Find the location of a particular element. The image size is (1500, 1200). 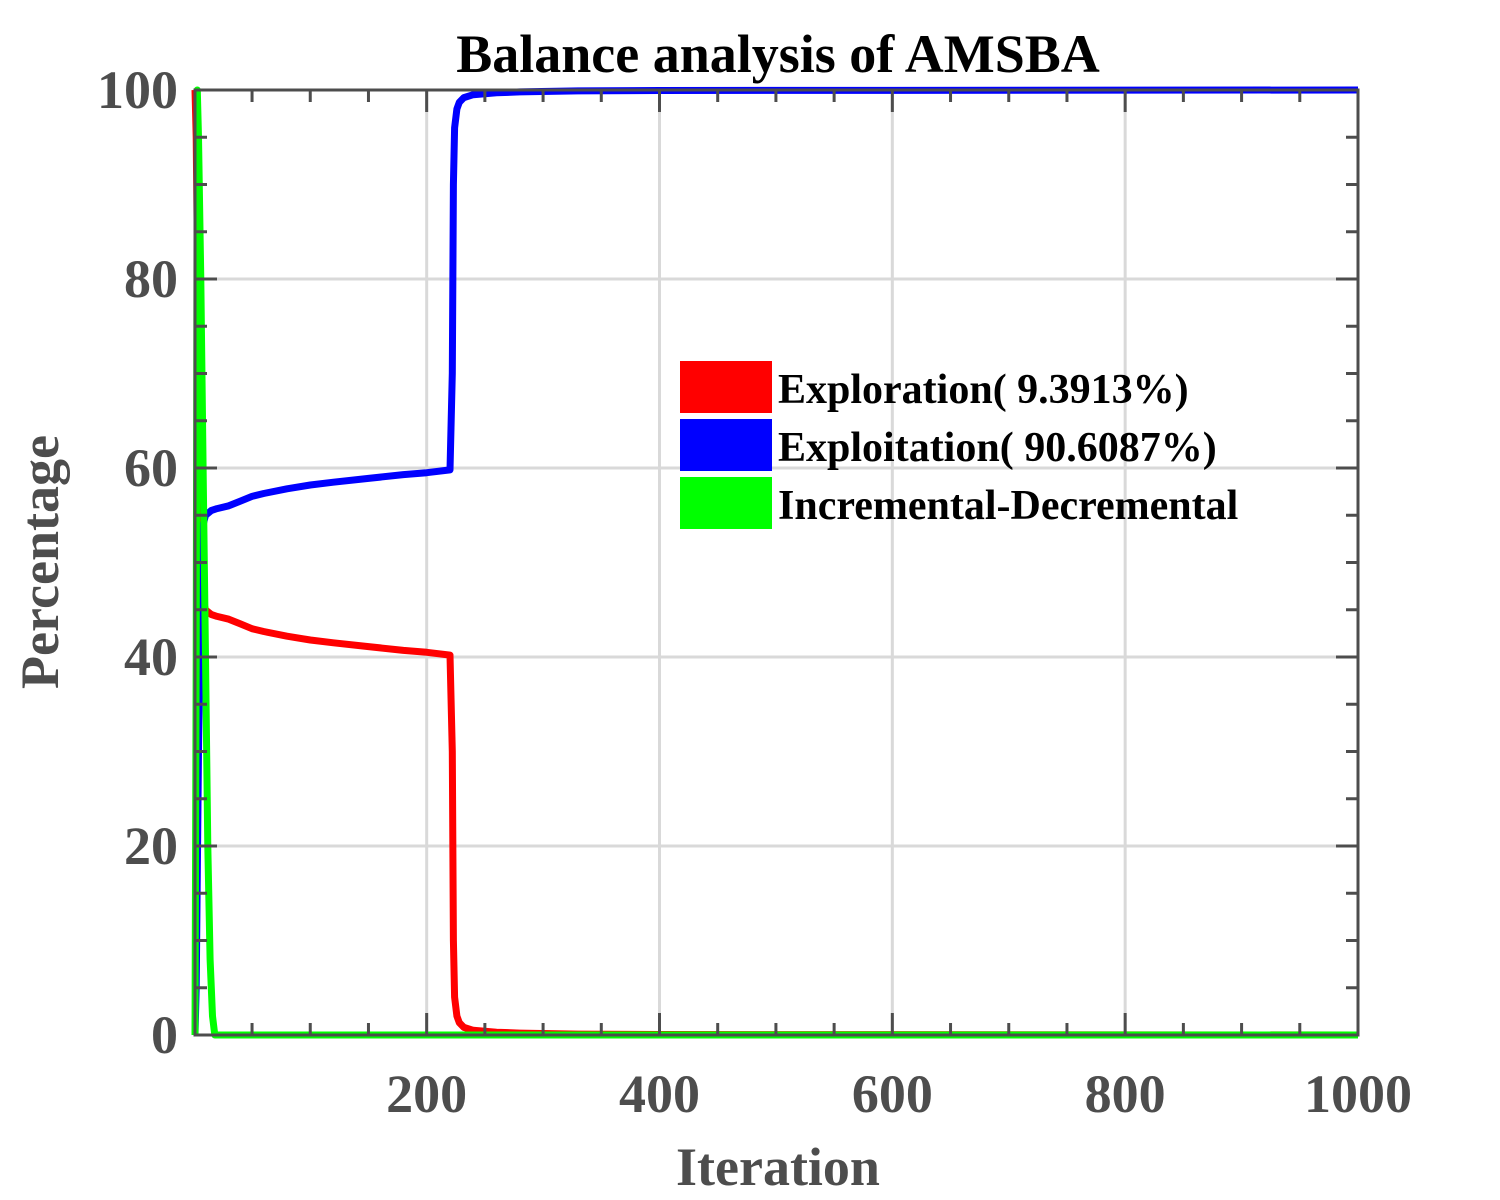

x-tick-label: 800 is located at coordinates (1125, 1094).